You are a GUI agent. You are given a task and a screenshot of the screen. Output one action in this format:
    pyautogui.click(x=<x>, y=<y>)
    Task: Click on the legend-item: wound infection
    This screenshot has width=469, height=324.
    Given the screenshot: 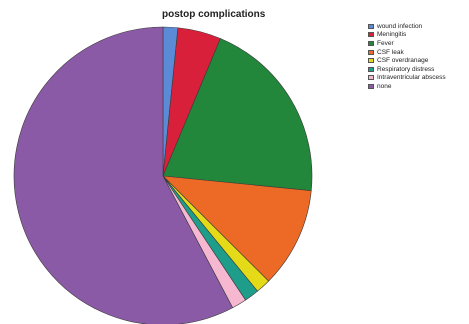 What is the action you would take?
    pyautogui.click(x=418, y=26)
    